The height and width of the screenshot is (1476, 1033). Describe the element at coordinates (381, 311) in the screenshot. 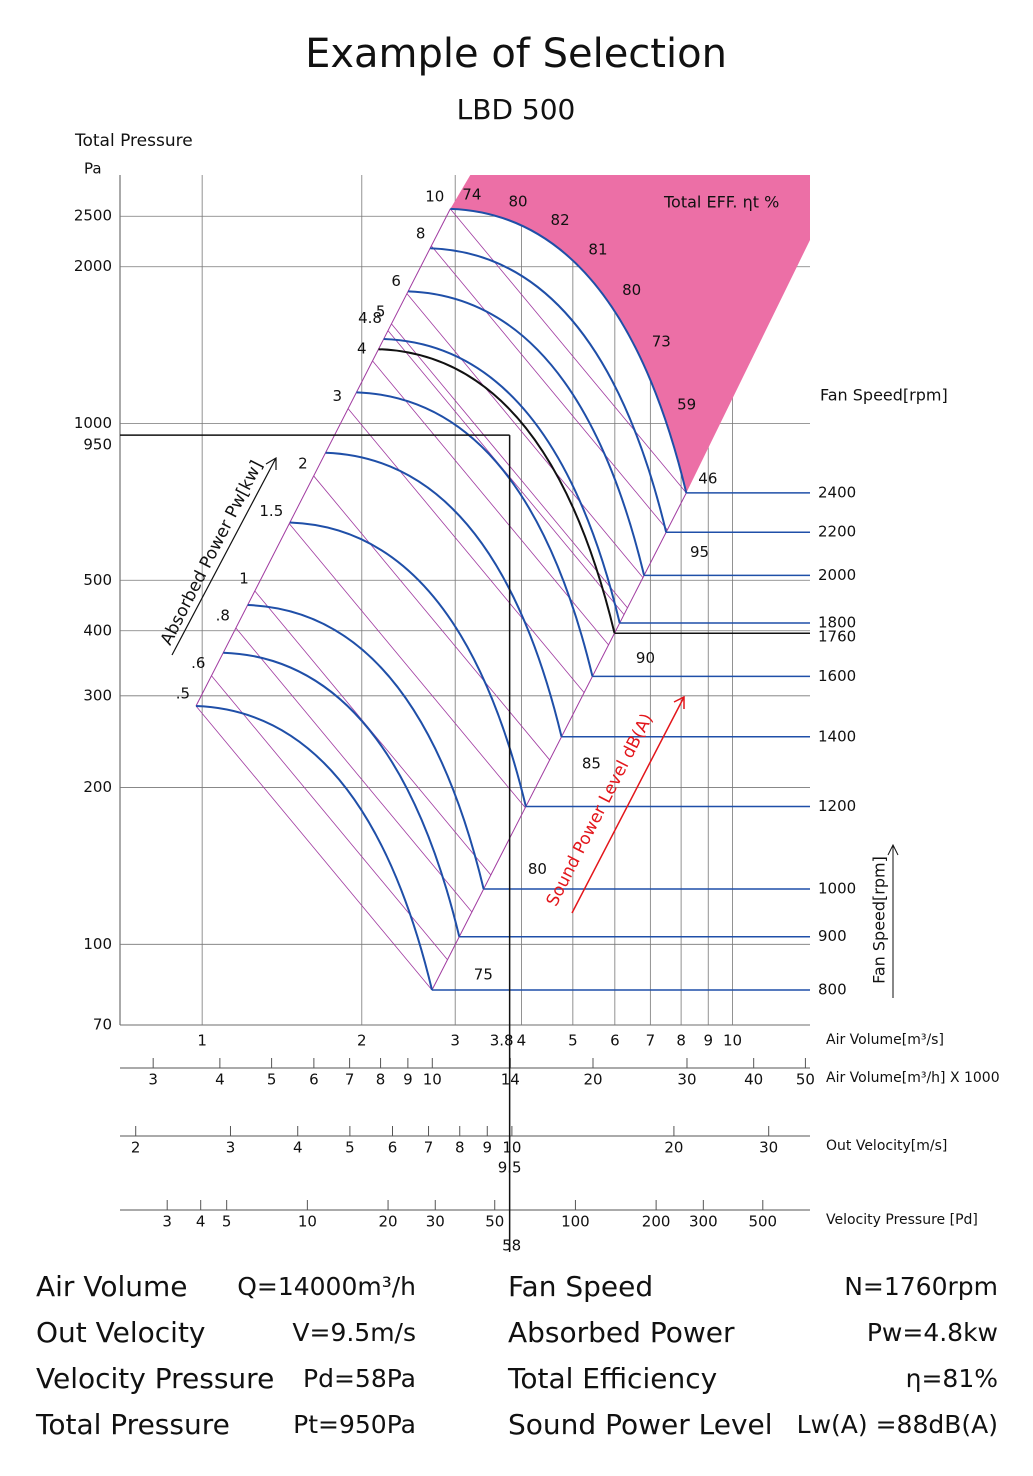

I see `power-label: 5` at that location.